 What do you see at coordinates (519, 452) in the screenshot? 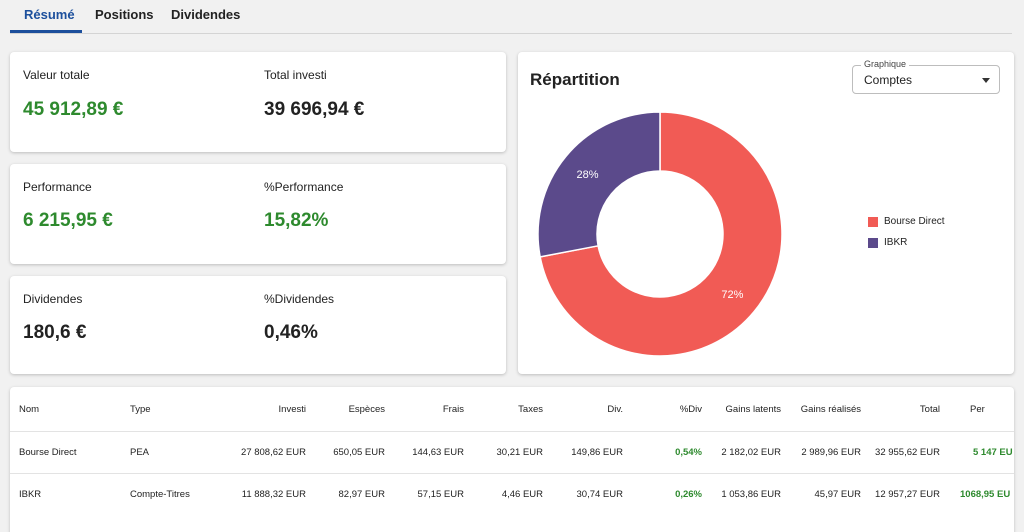
I see `cell-taxes: 30,21 EUR` at bounding box center [519, 452].